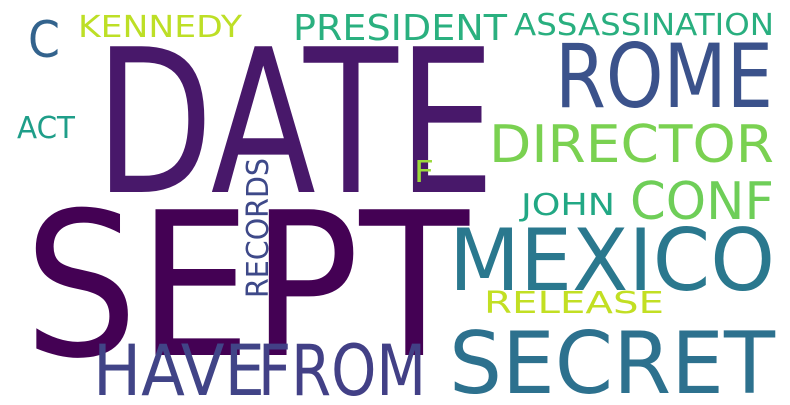  Describe the element at coordinates (612, 261) in the screenshot. I see `word-mexico: MEXICO` at that location.